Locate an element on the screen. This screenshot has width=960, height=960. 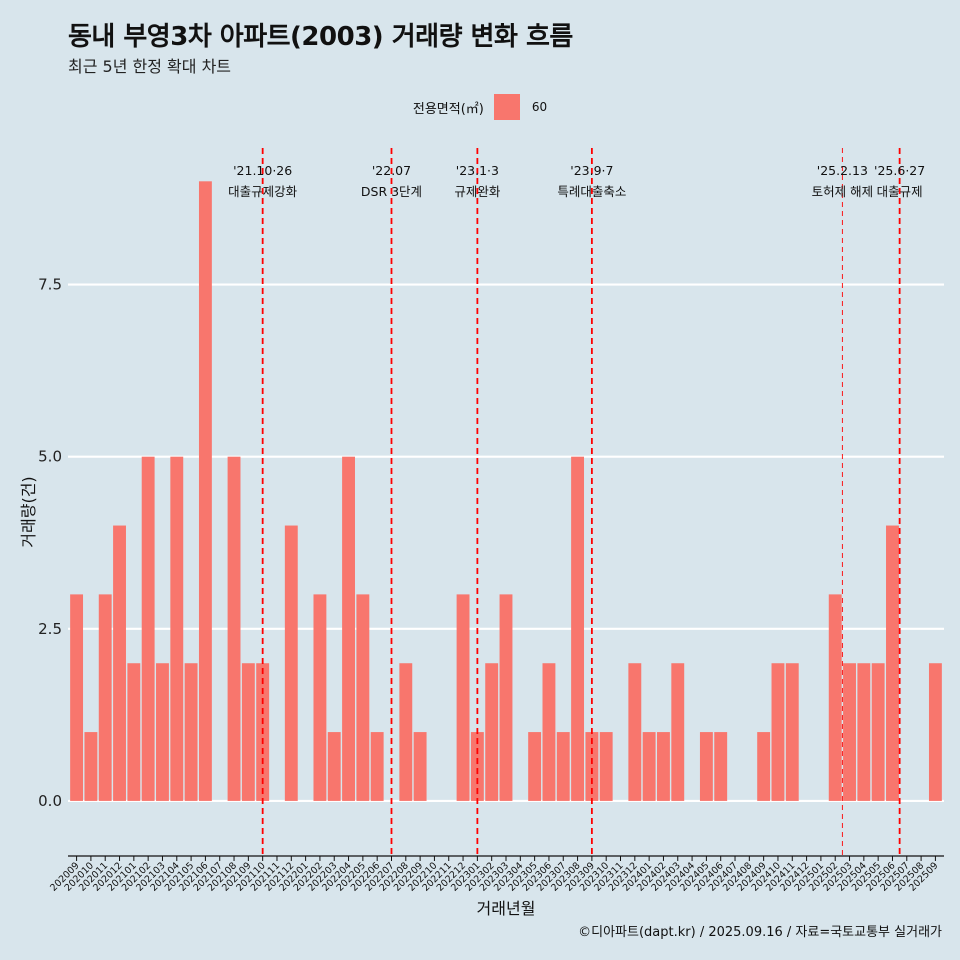
y-tick-label: 7.5 is located at coordinates (50, 285).